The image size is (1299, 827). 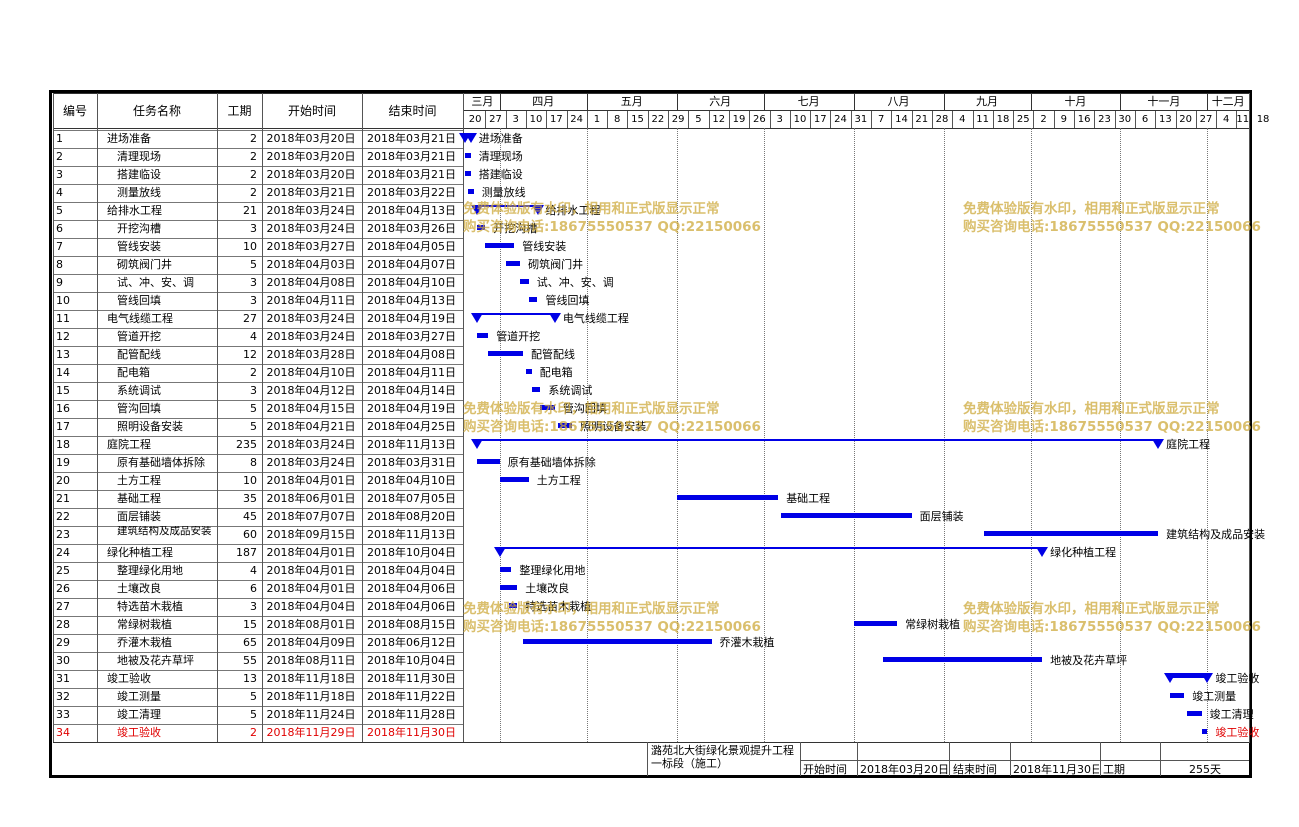 What do you see at coordinates (253, 462) in the screenshot?
I see `cell-dur: 8` at bounding box center [253, 462].